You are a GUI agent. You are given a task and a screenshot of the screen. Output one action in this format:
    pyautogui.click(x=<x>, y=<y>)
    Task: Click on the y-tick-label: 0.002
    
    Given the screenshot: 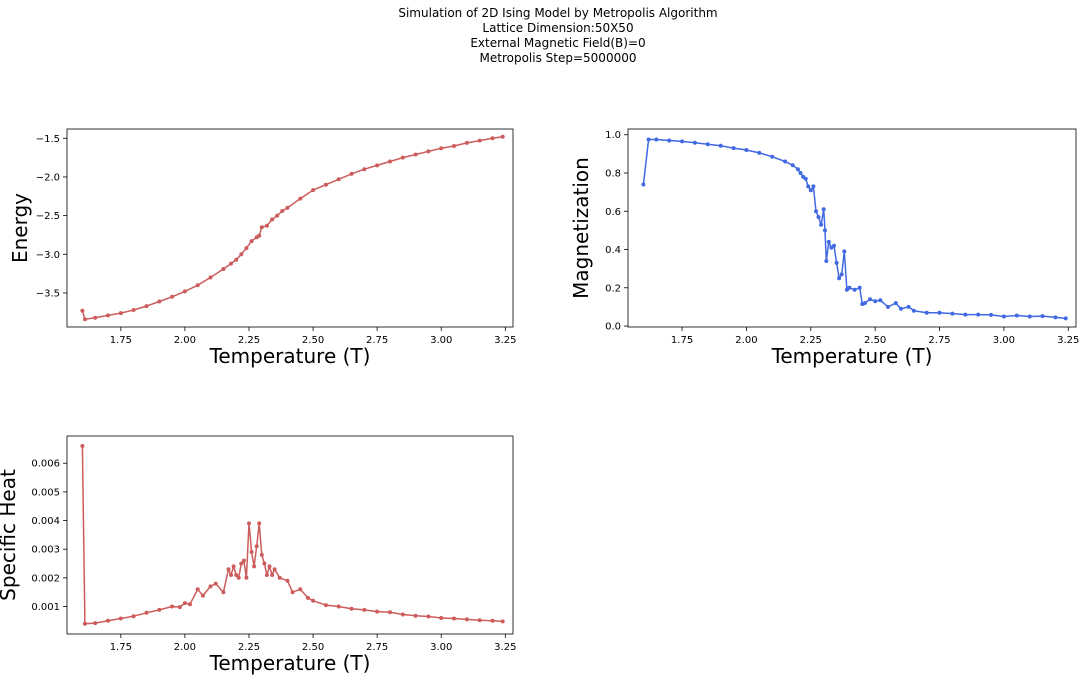 What is the action you would take?
    pyautogui.click(x=45, y=578)
    